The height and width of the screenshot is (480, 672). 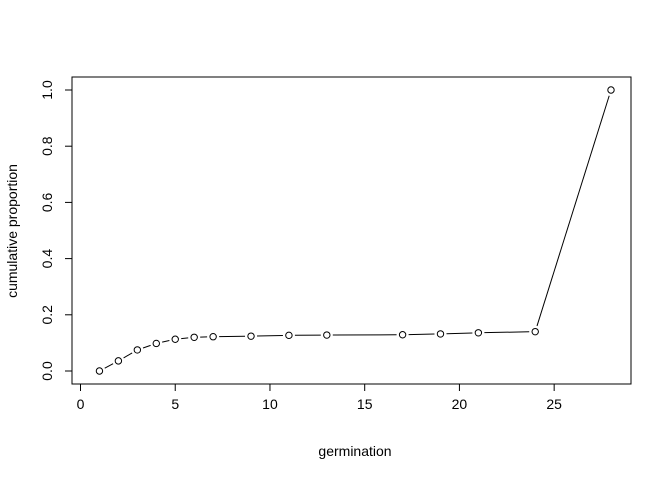 What do you see at coordinates (47, 146) in the screenshot?
I see `y-tick-label: 0.8` at bounding box center [47, 146].